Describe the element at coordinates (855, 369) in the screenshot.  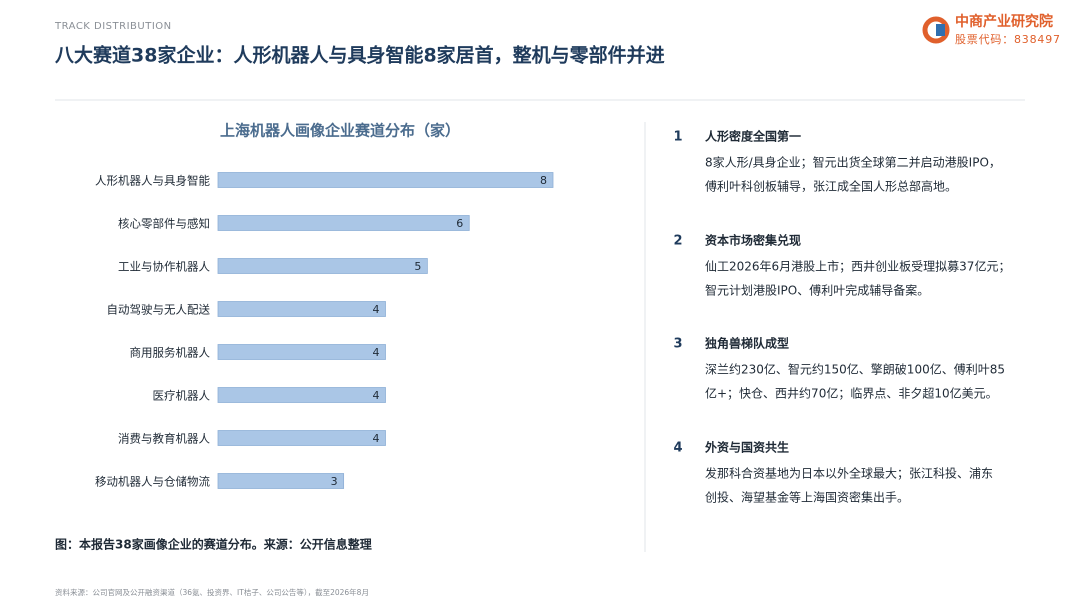
I see `point-text: 深兰约230亿、智元约150亿、擎朗破100亿、傅利叶85` at that location.